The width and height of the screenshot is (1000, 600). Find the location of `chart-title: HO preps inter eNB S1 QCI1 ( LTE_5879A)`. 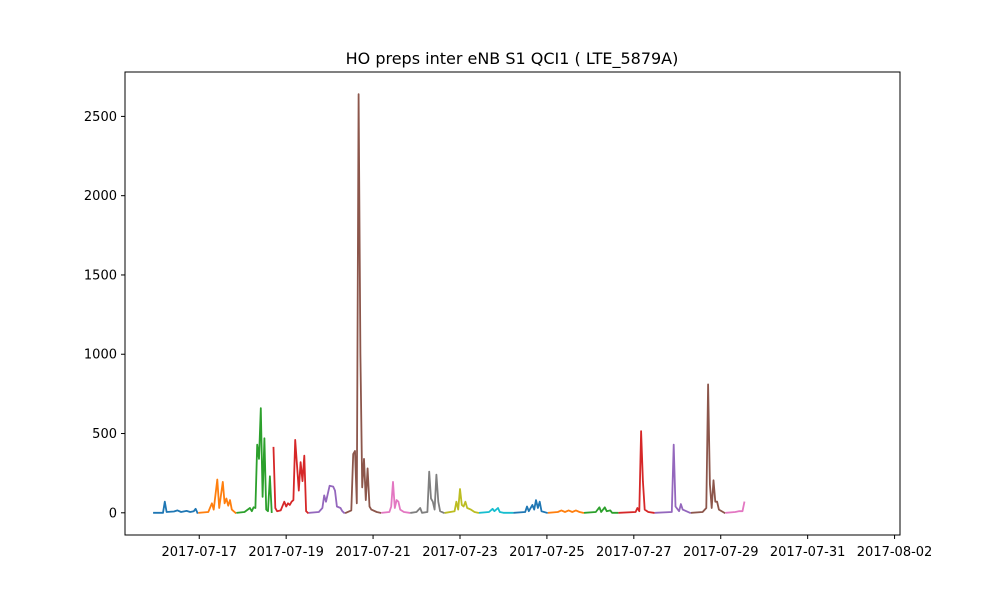

chart-title: HO preps inter eNB S1 QCI1 ( LTE_5879A) is located at coordinates (512, 59).